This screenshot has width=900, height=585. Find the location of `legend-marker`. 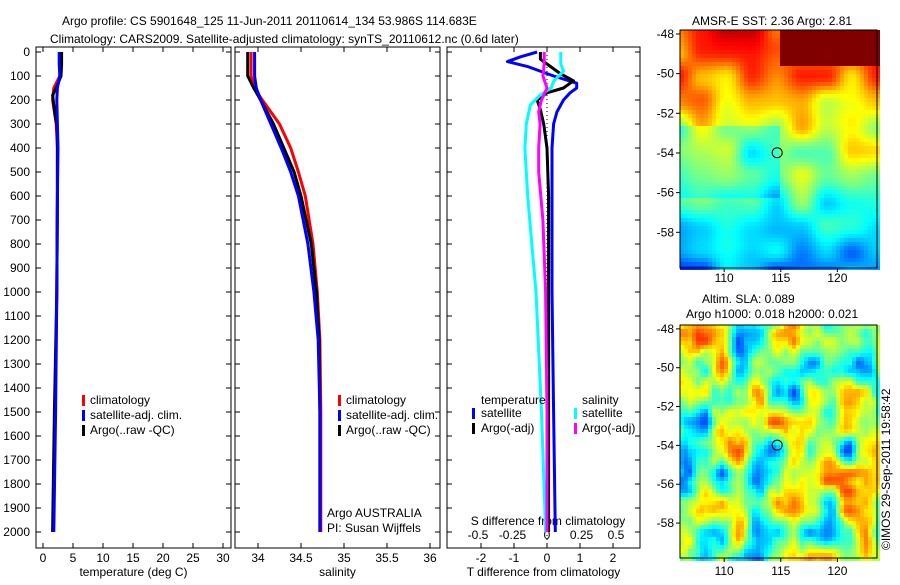

legend-marker is located at coordinates (575, 428).